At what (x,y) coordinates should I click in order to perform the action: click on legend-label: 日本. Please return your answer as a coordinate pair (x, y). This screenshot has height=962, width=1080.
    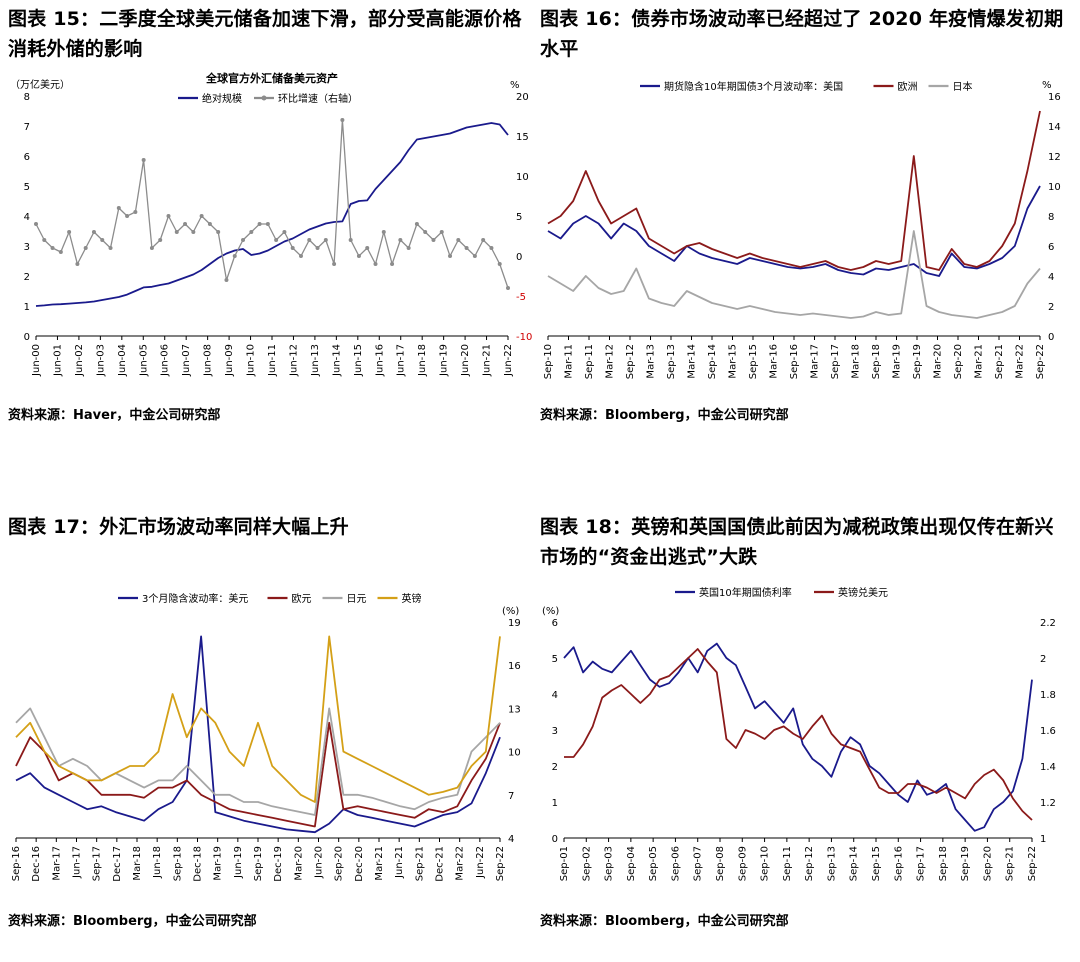
    Looking at the image, I should click on (963, 86).